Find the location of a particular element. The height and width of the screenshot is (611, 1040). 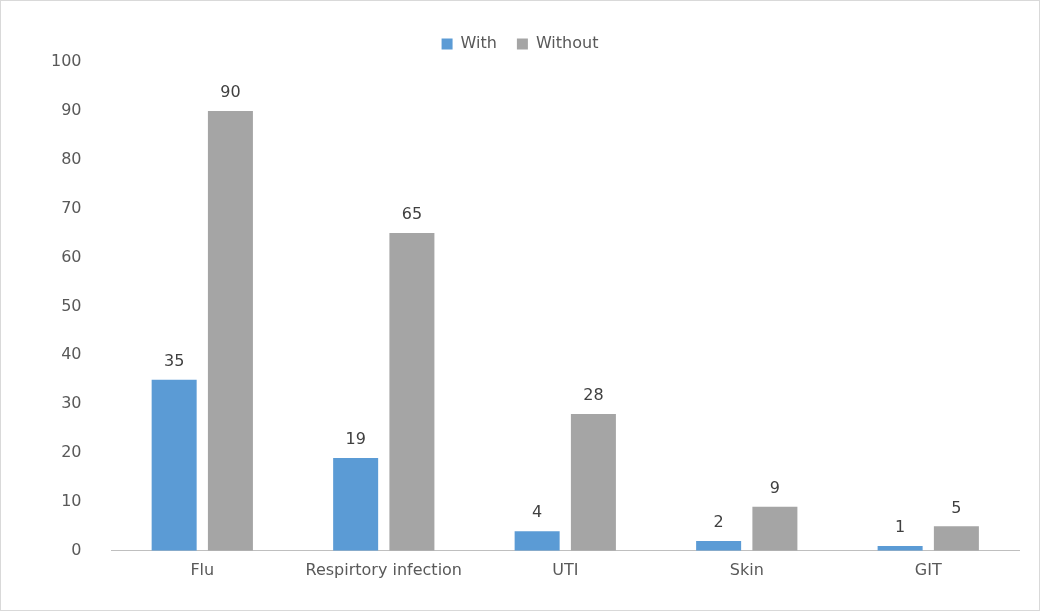

x-tick-label: Flu is located at coordinates (202, 569).